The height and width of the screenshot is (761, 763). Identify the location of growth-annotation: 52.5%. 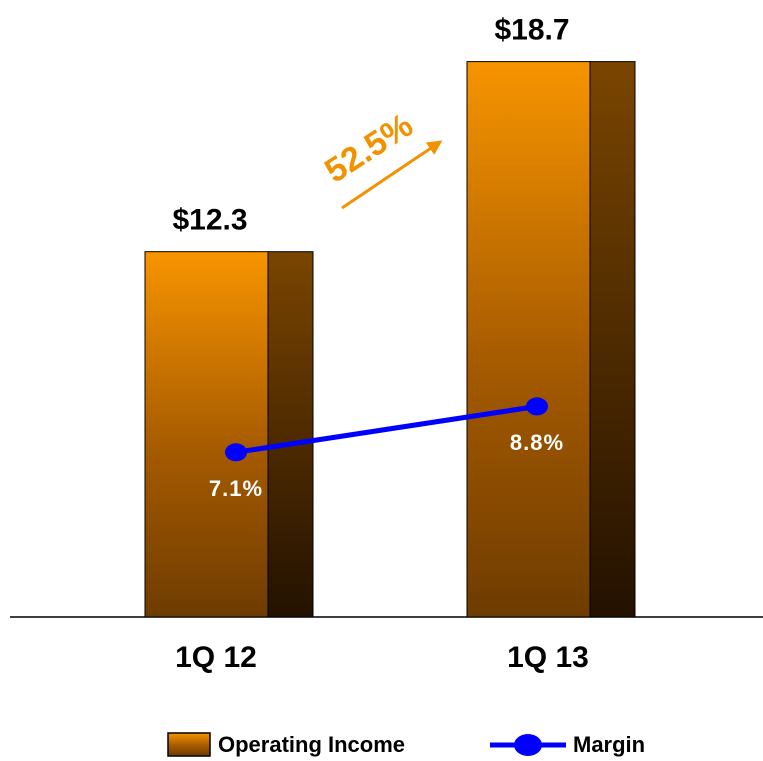
(369, 148).